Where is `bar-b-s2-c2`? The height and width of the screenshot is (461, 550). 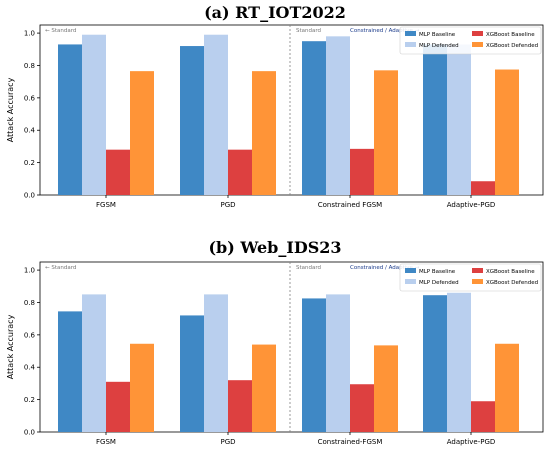
bar-b-s2-c2 is located at coordinates (362, 408).